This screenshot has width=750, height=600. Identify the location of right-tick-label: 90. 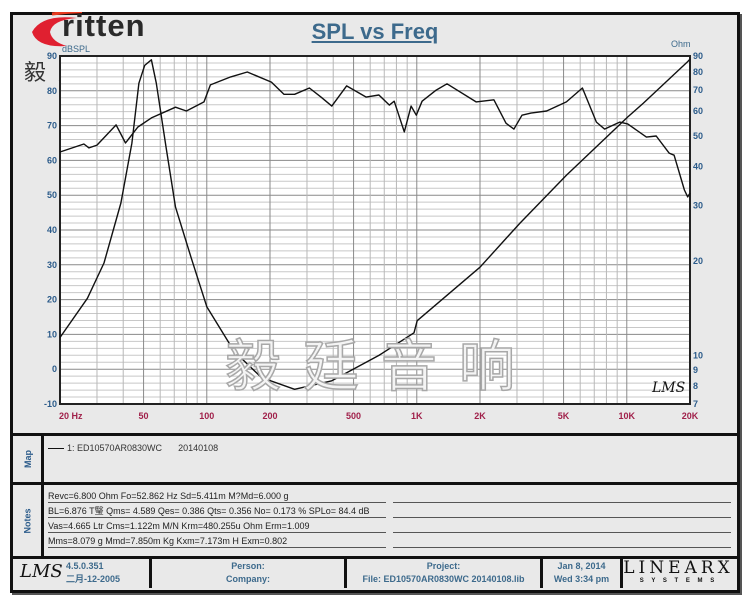
(698, 56).